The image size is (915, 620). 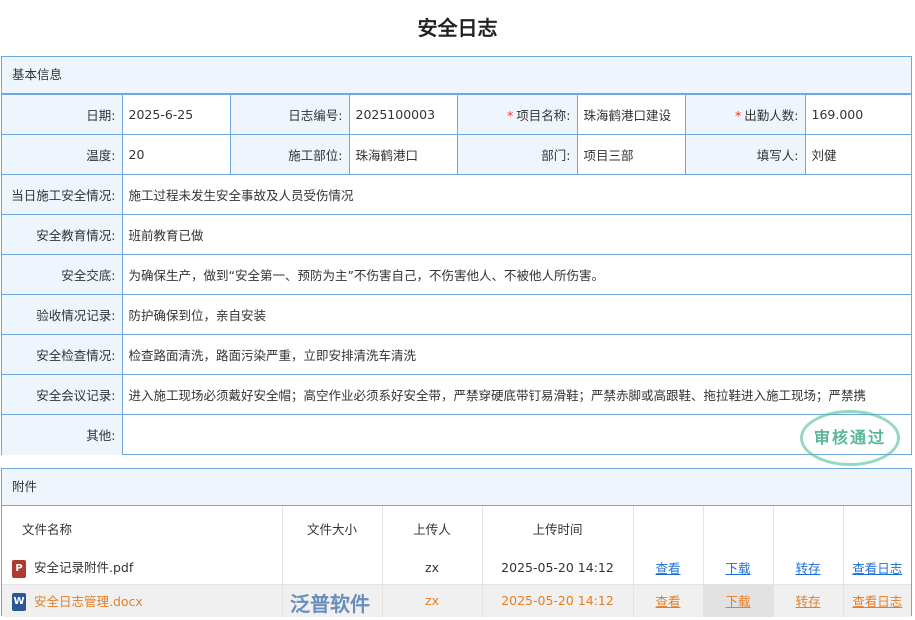 I want to click on word-icon: W, so click(x=19, y=602).